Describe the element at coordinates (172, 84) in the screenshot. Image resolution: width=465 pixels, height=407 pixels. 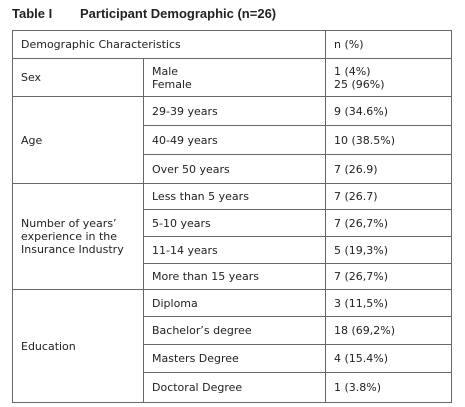
I see `item-label: Female` at that location.